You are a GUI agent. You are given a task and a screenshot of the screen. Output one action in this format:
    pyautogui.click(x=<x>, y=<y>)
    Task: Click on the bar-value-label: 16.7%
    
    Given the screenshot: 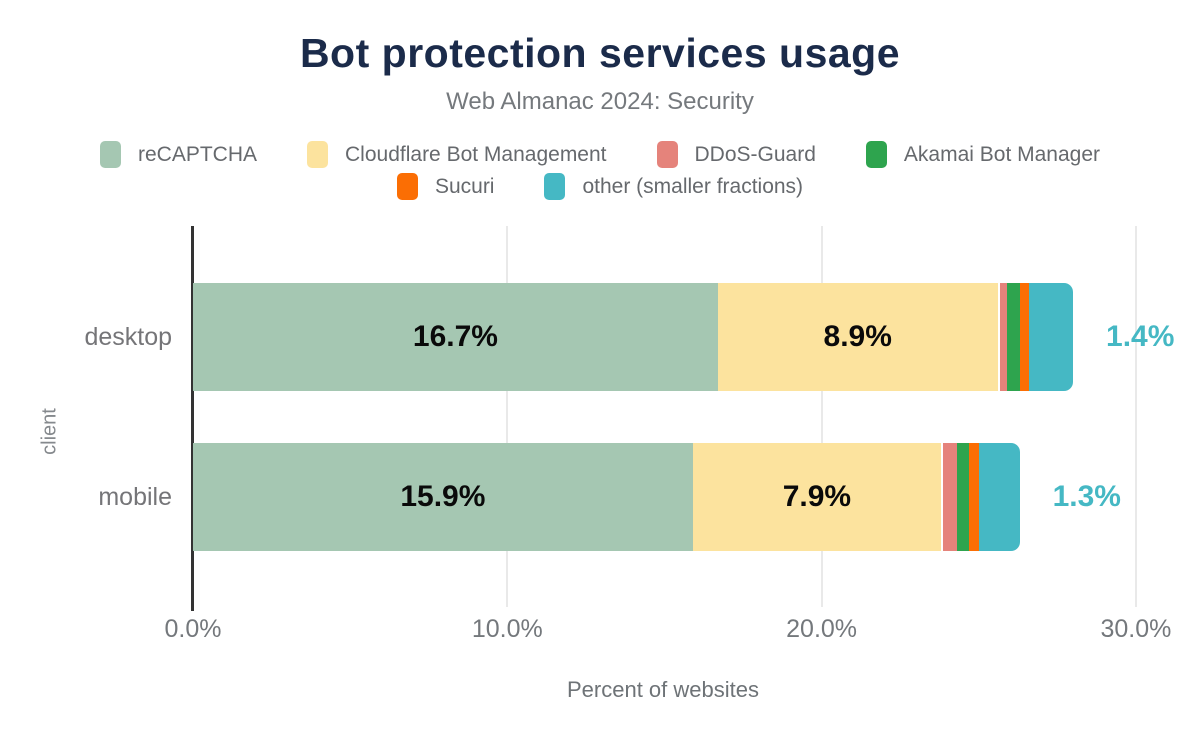 What is the action you would take?
    pyautogui.click(x=455, y=336)
    